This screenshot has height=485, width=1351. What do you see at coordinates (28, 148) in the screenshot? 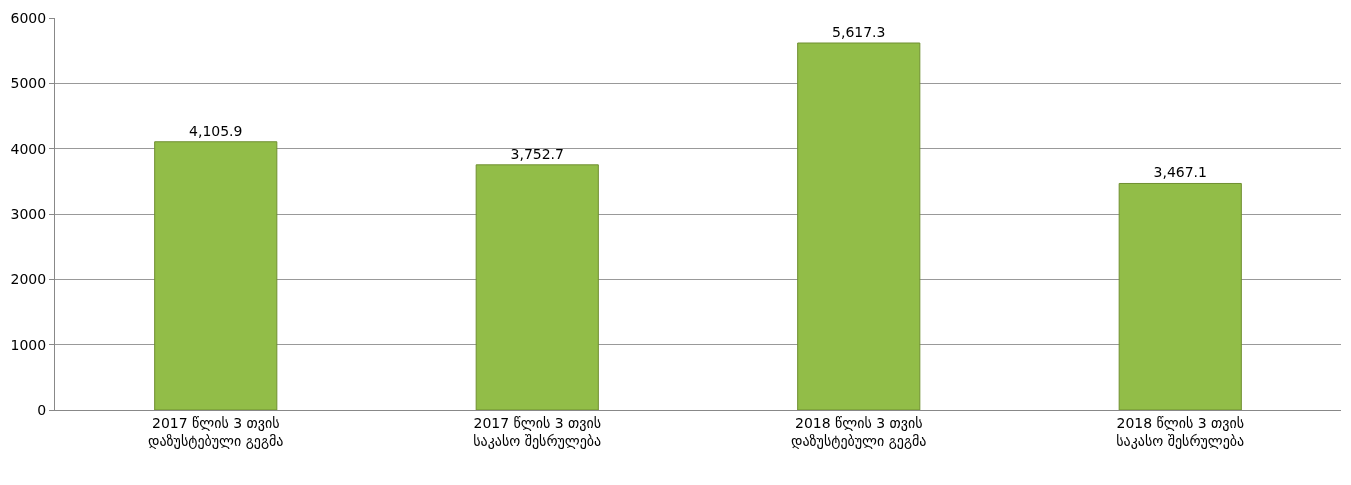
I see `y-tick-label: 4000` at bounding box center [28, 148].